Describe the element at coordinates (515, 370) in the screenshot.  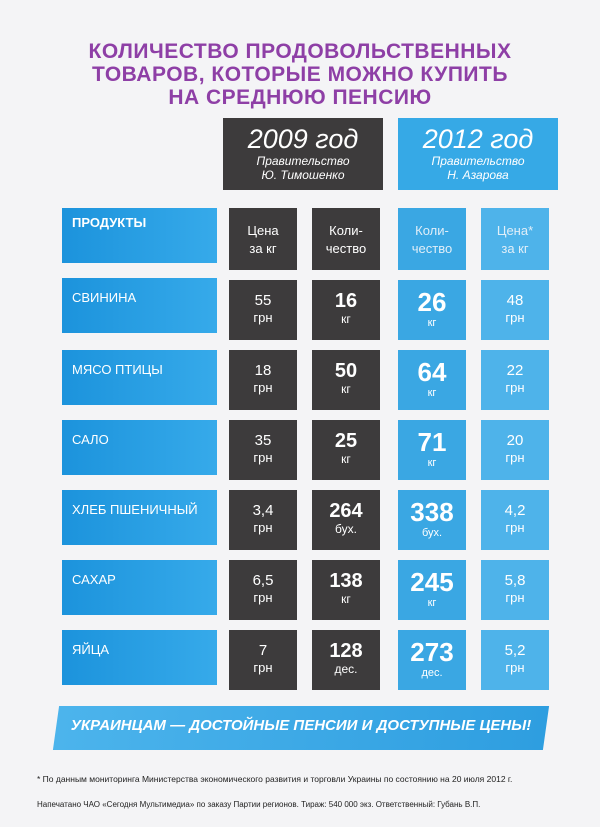
I see `price-2012-value: 22` at that location.